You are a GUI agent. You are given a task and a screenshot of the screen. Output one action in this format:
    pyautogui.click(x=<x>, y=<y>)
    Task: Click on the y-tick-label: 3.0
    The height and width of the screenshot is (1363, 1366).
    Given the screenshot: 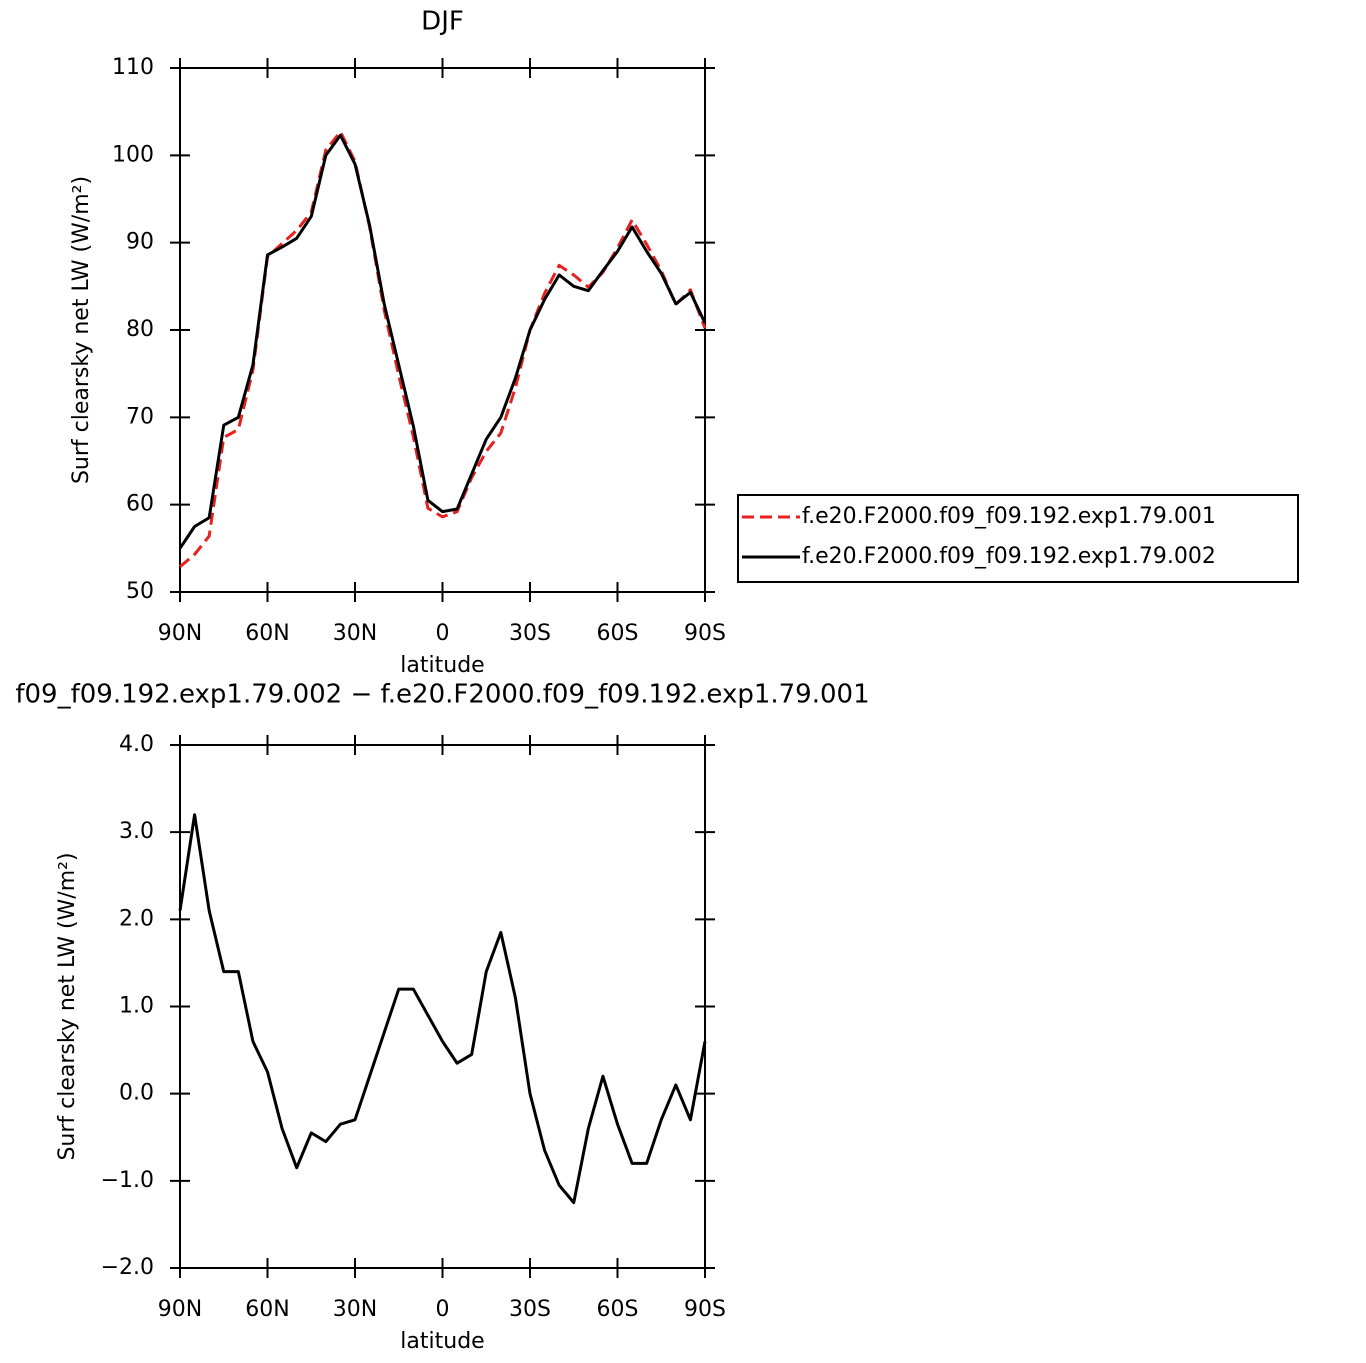 What is the action you would take?
    pyautogui.click(x=136, y=831)
    